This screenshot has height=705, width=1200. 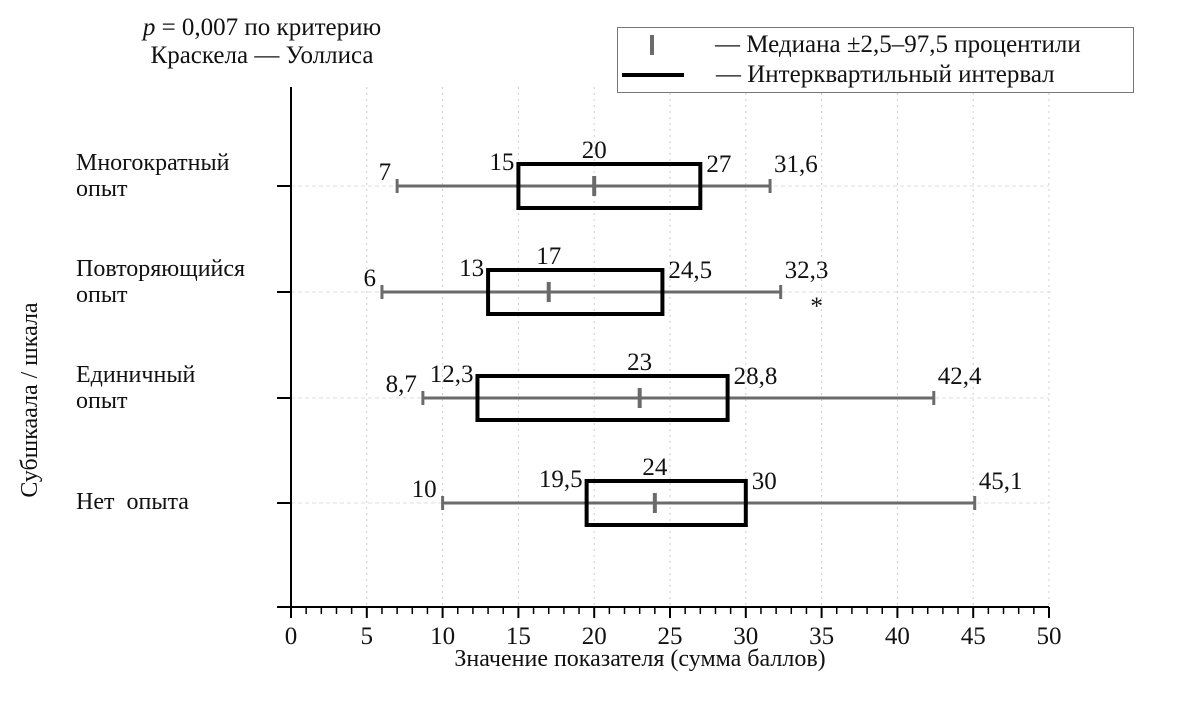 I want to click on label-q1: 19,5, so click(x=561, y=479).